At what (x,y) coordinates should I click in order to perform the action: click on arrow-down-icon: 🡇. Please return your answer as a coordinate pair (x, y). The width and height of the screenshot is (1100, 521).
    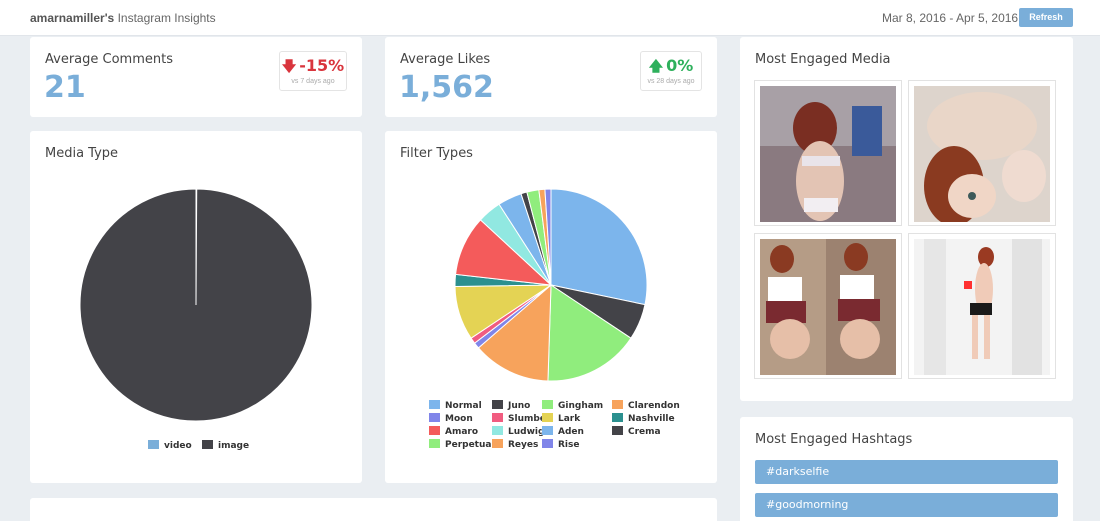
    Looking at the image, I should click on (289, 67).